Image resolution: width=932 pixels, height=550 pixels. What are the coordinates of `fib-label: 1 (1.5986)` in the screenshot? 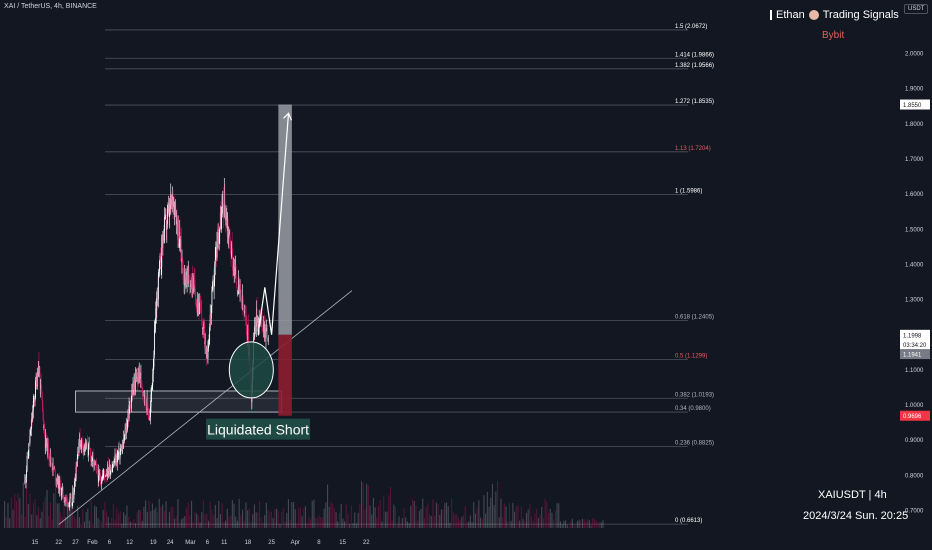 It's located at (688, 192).